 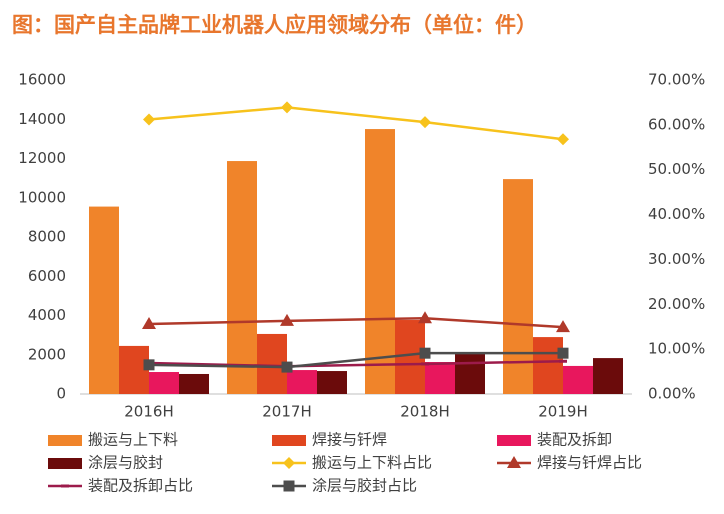 What do you see at coordinates (574, 440) in the screenshot?
I see `legend-label: 装配及拆卸` at bounding box center [574, 440].